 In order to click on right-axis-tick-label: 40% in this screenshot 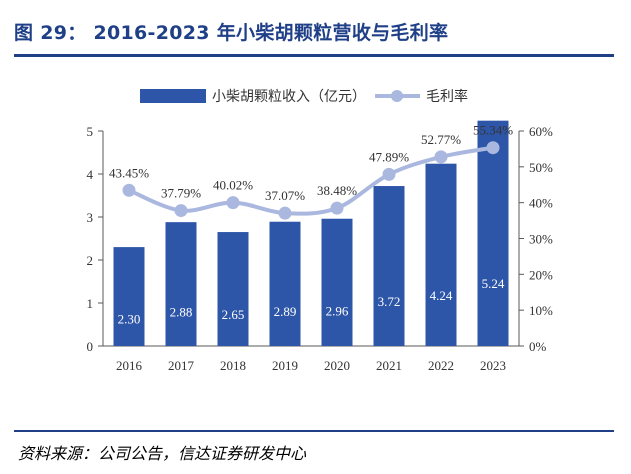, I will do `click(541, 203)`.